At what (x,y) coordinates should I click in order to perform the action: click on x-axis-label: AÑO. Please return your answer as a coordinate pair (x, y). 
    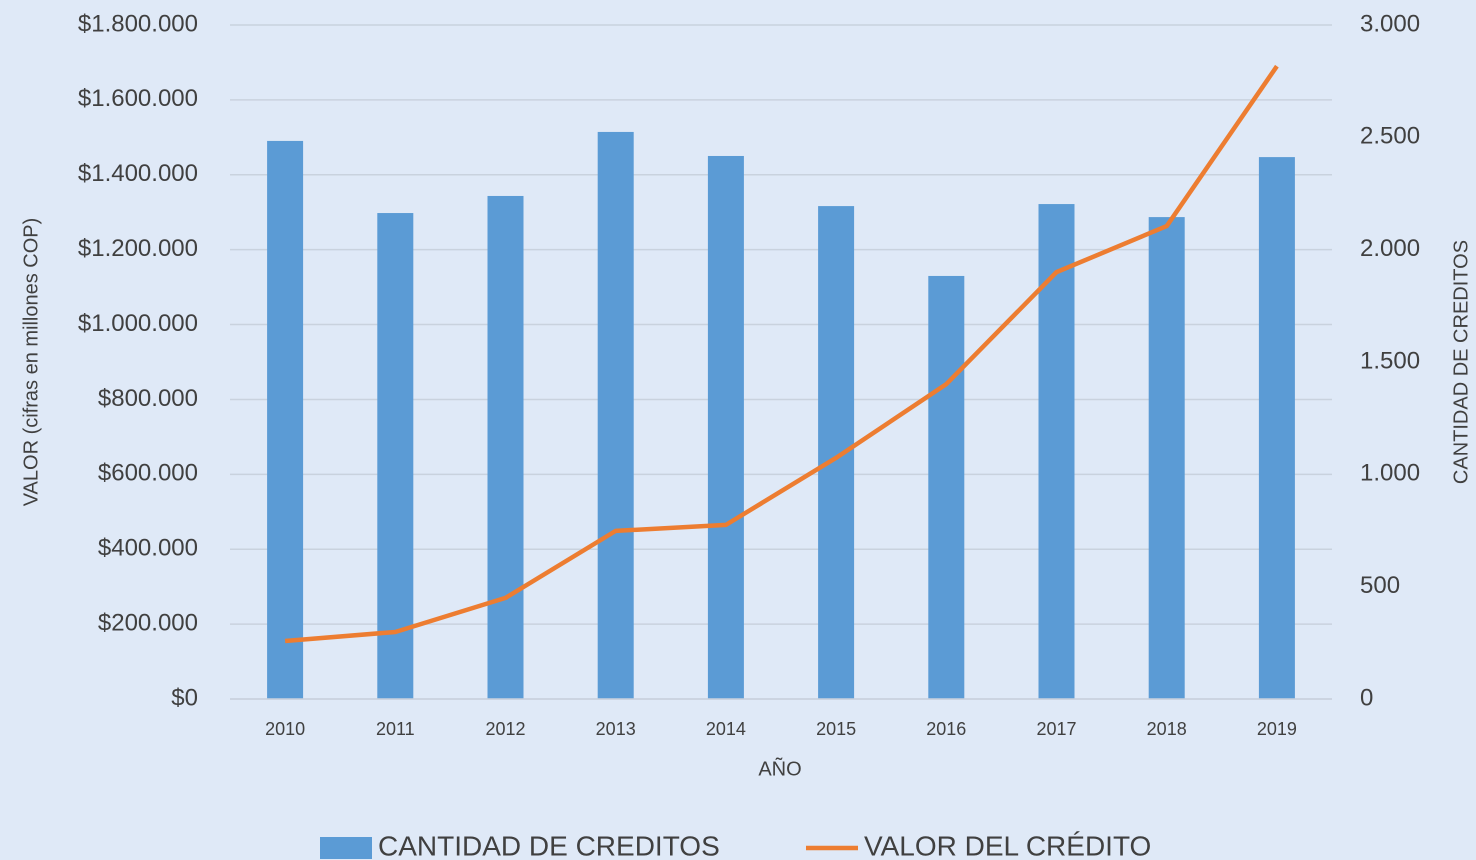
    Looking at the image, I should click on (779, 768).